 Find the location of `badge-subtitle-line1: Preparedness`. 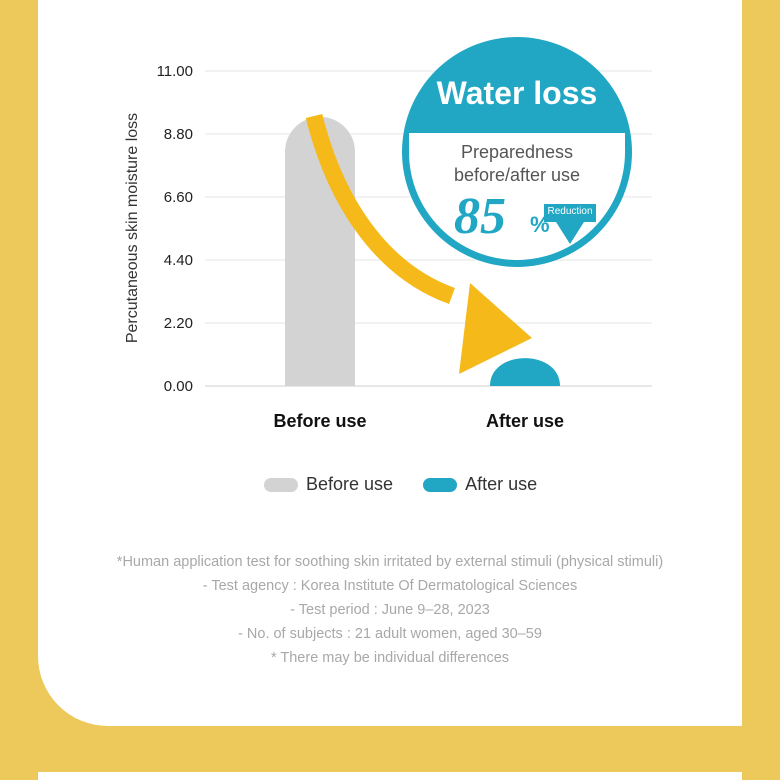

badge-subtitle-line1: Preparedness is located at coordinates (517, 152).